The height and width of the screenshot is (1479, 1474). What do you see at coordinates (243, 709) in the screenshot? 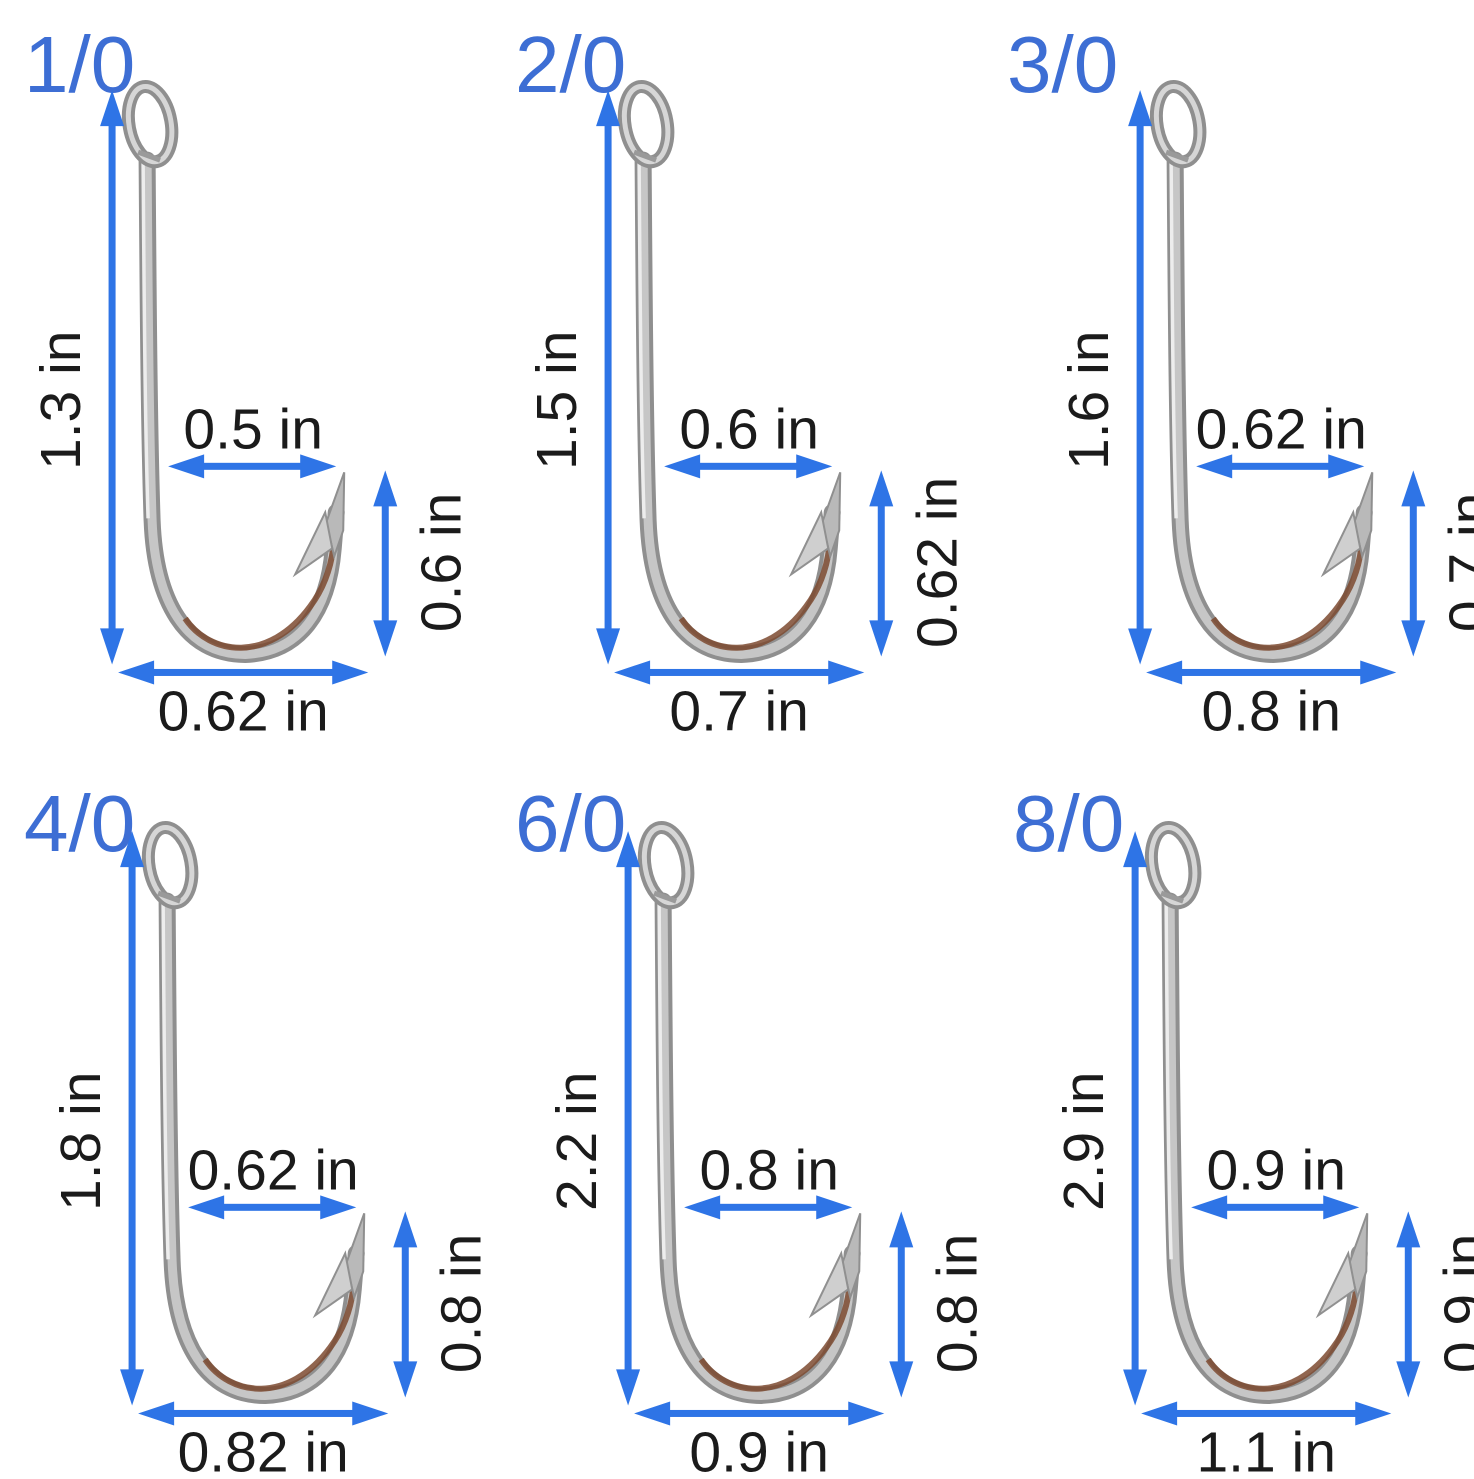
I see `overall-width-label: 0.62 in` at bounding box center [243, 709].